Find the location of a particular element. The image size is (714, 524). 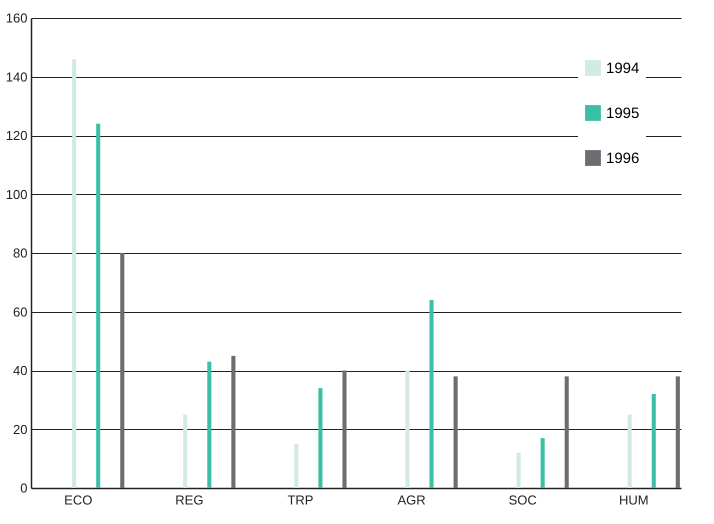

y-tick-label: 120 is located at coordinates (17, 135).